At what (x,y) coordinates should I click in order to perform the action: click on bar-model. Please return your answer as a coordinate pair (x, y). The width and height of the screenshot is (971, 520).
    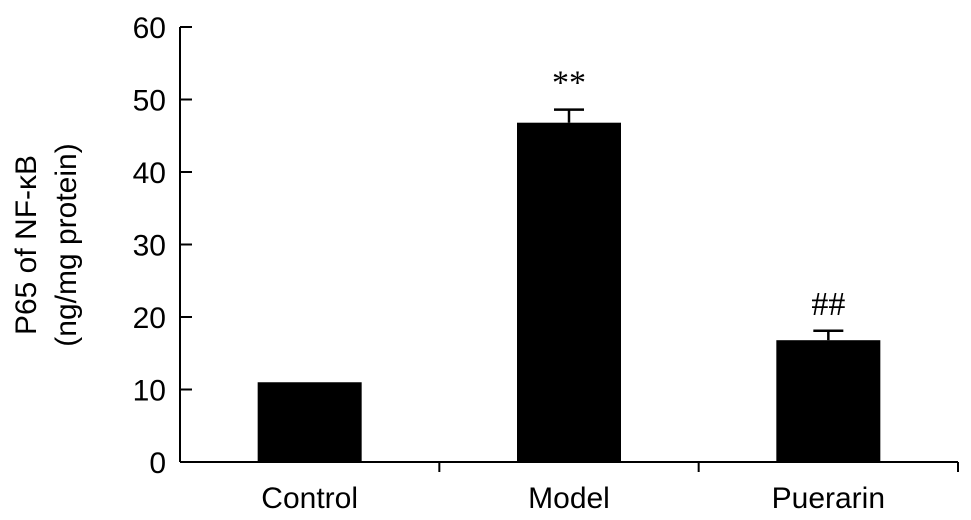
    Looking at the image, I should click on (569, 292).